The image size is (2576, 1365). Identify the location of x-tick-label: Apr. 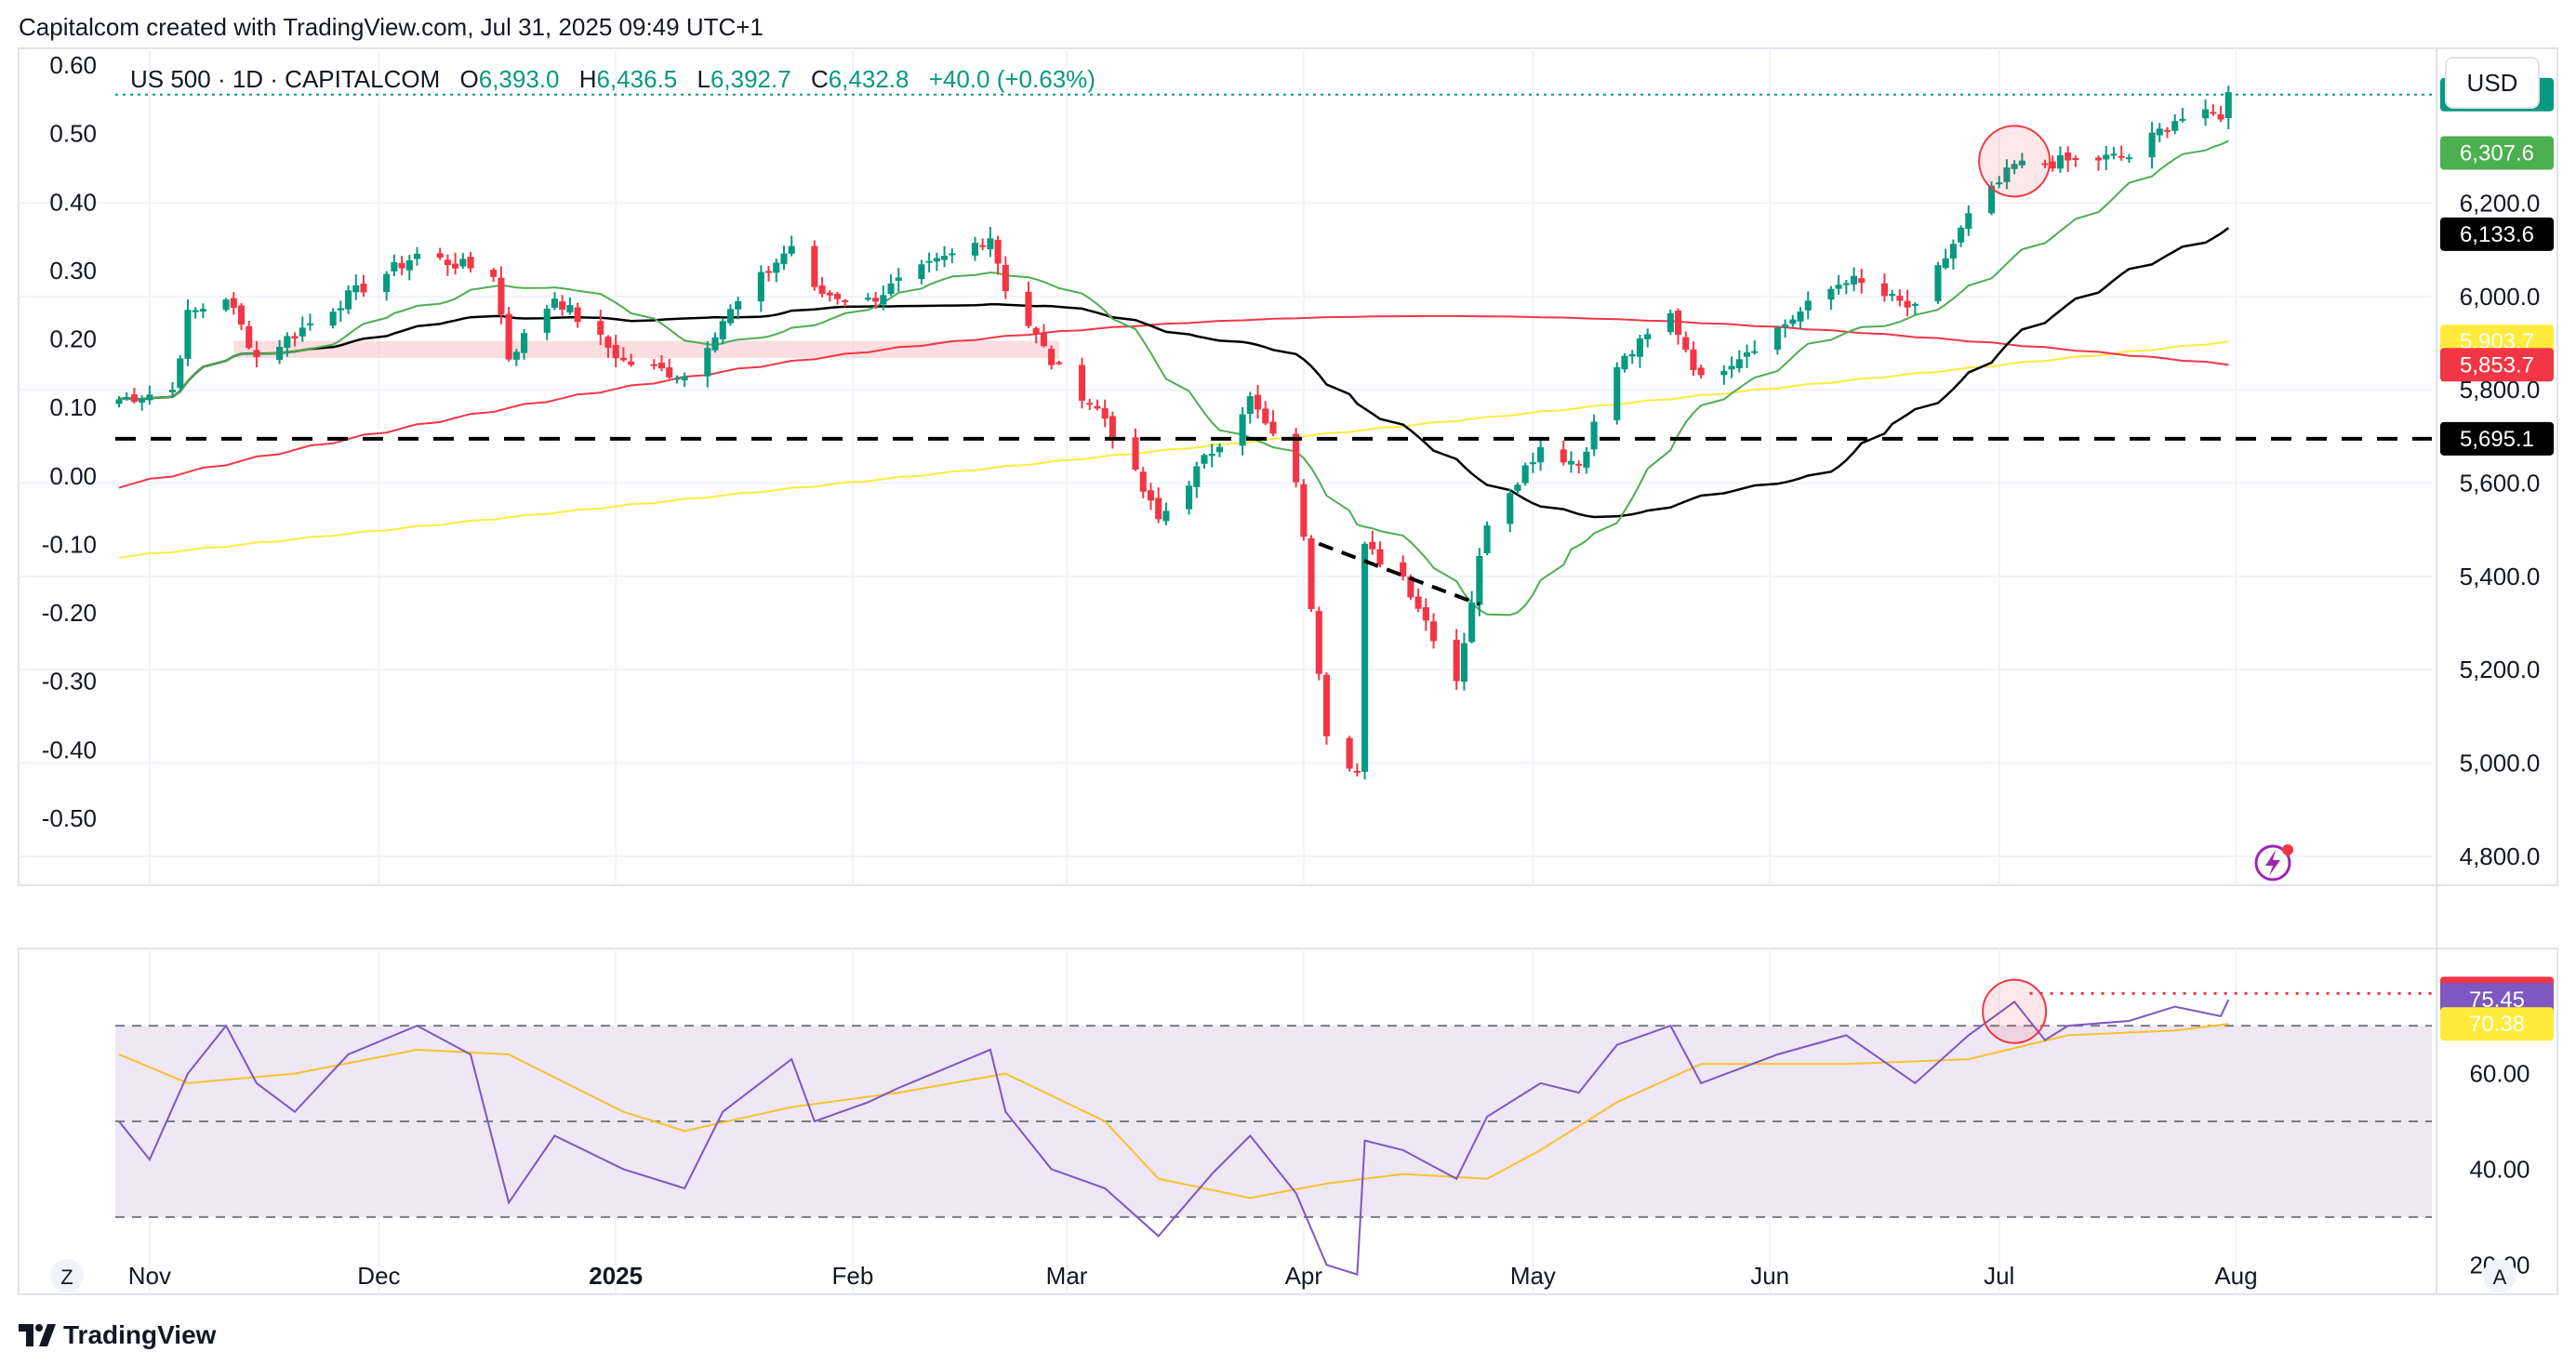
(1304, 1276).